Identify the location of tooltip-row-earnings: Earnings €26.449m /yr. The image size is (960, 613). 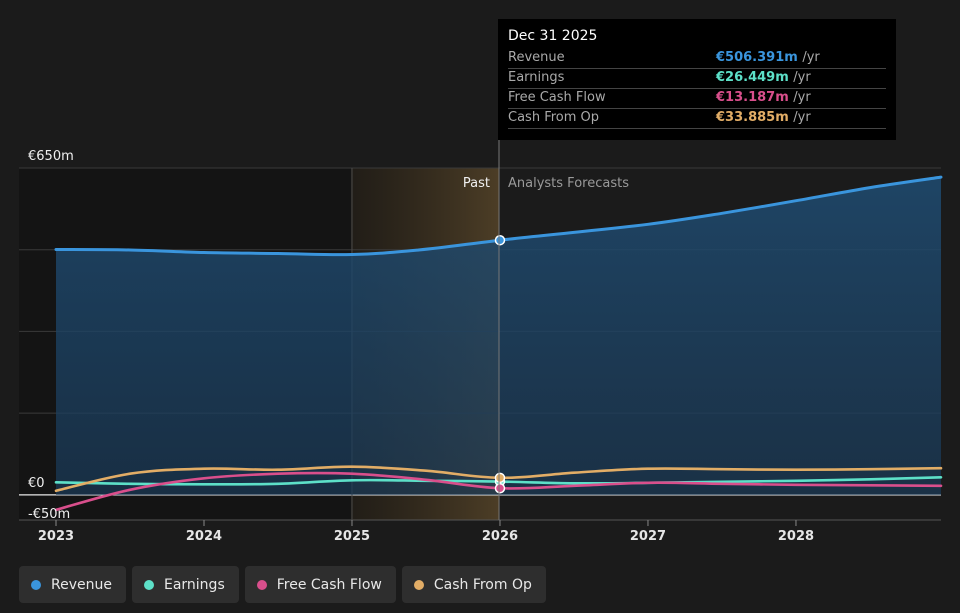
(697, 78).